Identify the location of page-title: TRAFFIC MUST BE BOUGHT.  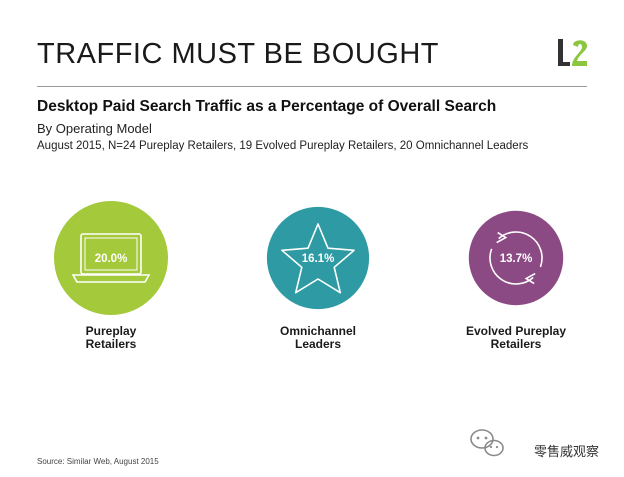
(238, 54).